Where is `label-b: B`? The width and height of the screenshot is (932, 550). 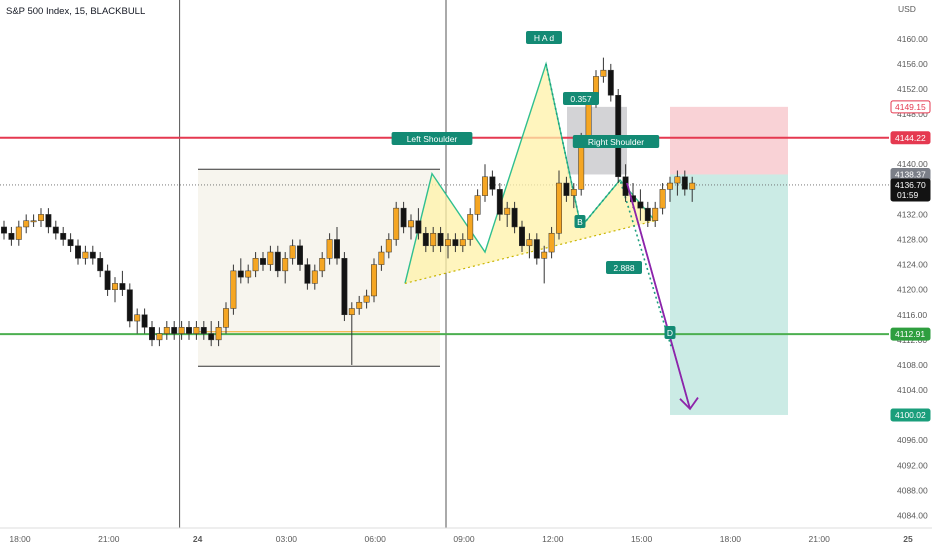
label-b: B is located at coordinates (580, 221).